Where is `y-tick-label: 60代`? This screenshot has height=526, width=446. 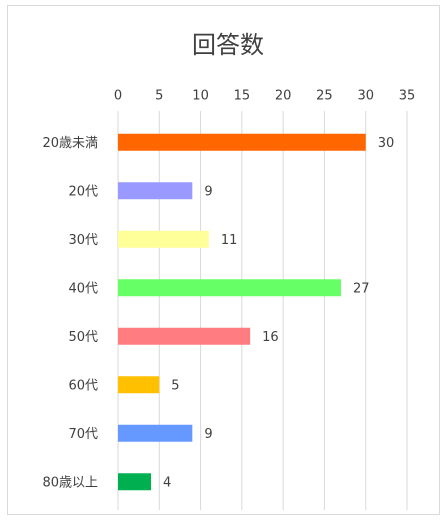 y-tick-label: 60代 is located at coordinates (83, 385).